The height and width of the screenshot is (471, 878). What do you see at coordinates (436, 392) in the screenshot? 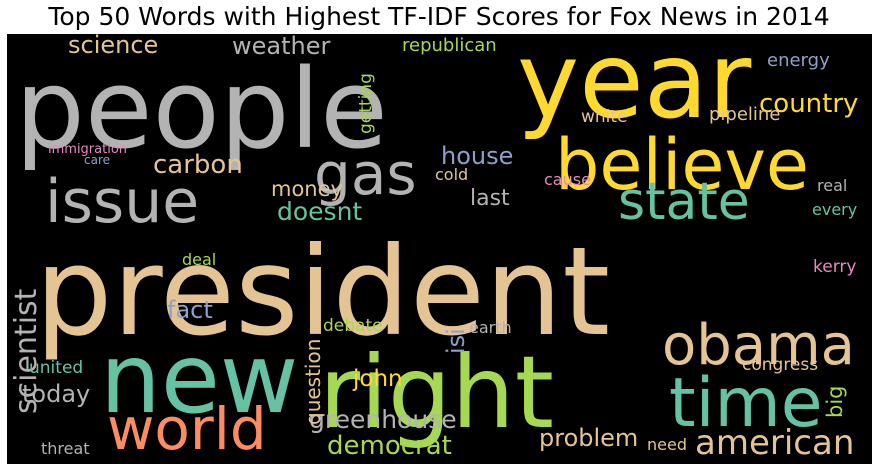
I see `word-right: right` at bounding box center [436, 392].